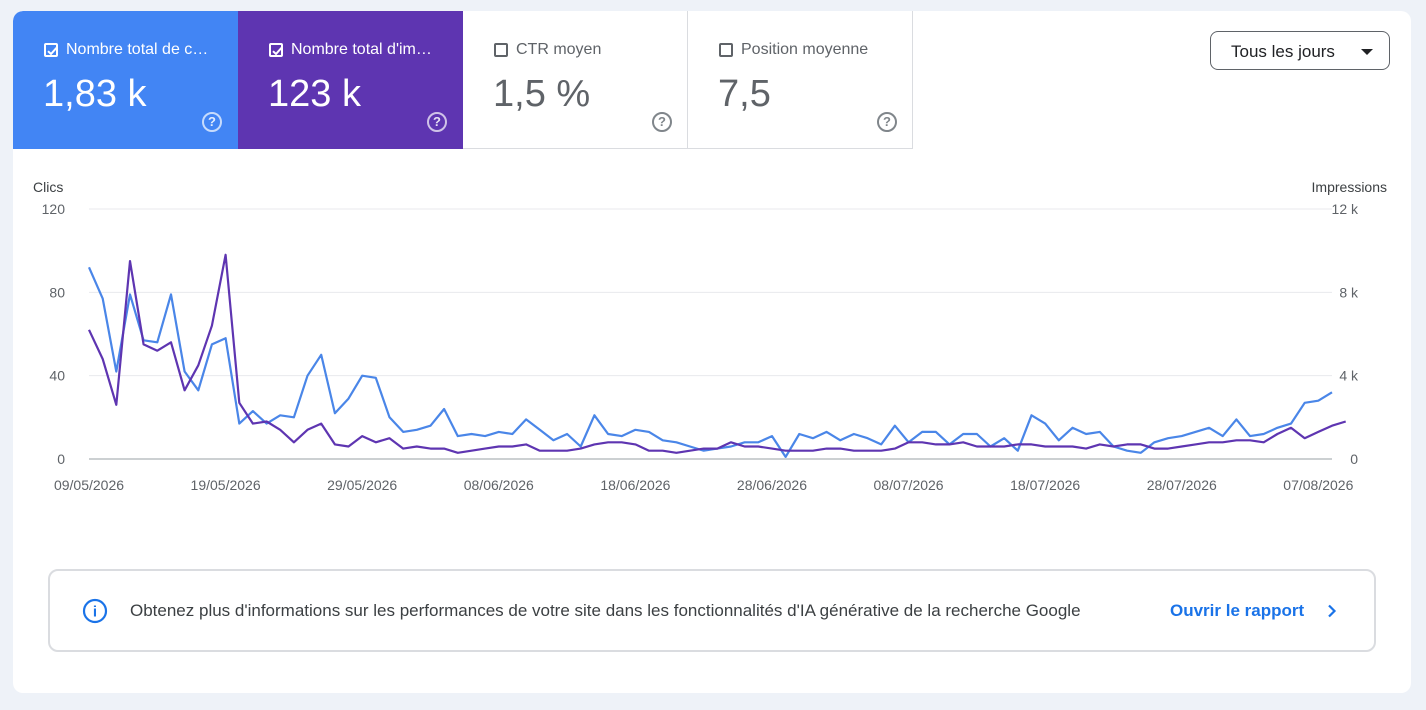 The height and width of the screenshot is (710, 1426). I want to click on right-tick-label: 8 k, so click(1349, 292).